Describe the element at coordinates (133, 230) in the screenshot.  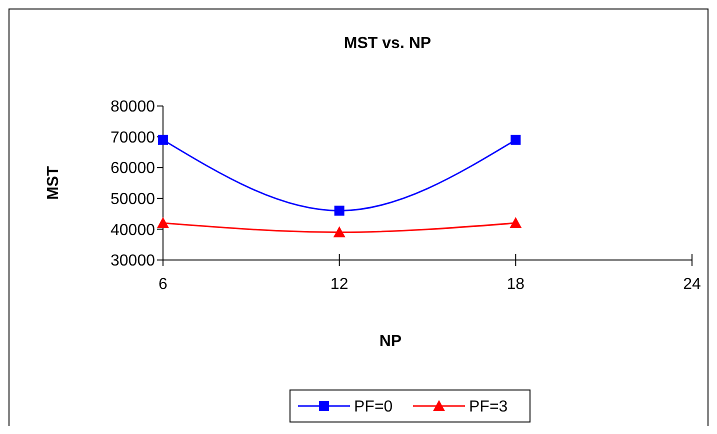
I see `y-tick-label: 40000` at that location.